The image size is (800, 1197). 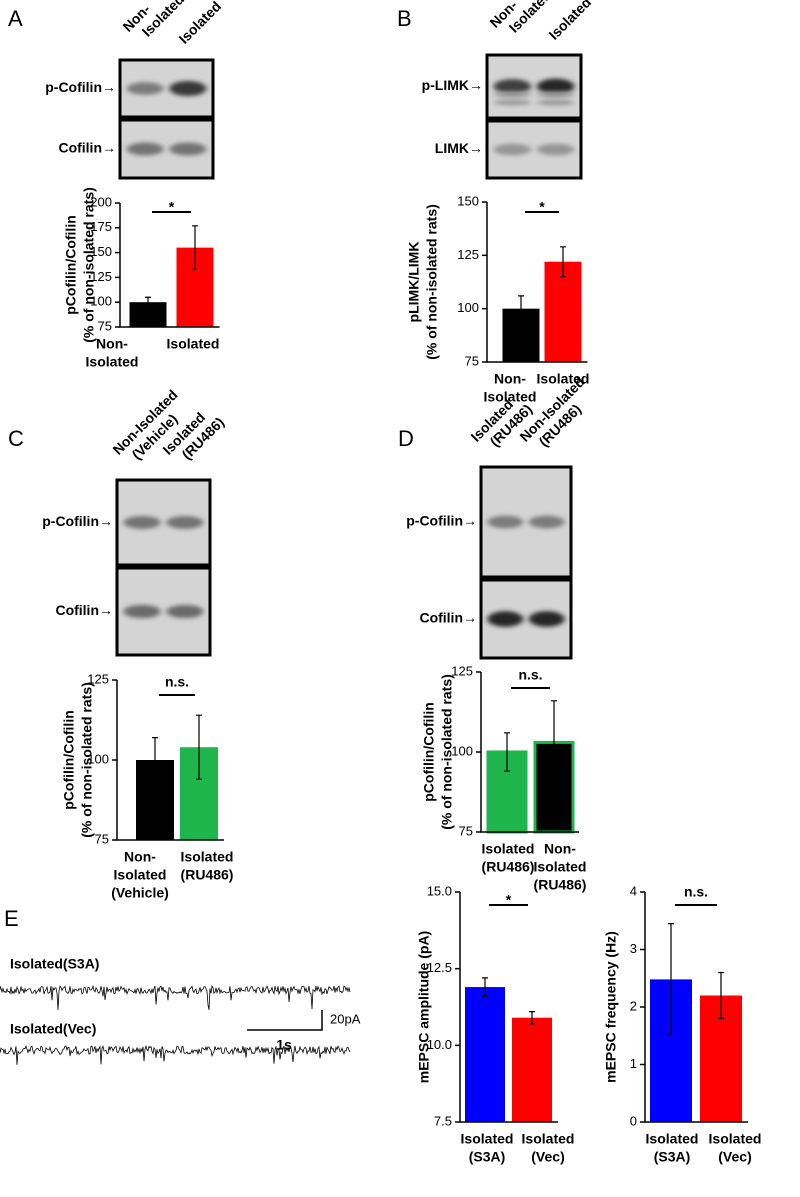 I want to click on band-label: p-LIMK→, so click(x=452, y=85).